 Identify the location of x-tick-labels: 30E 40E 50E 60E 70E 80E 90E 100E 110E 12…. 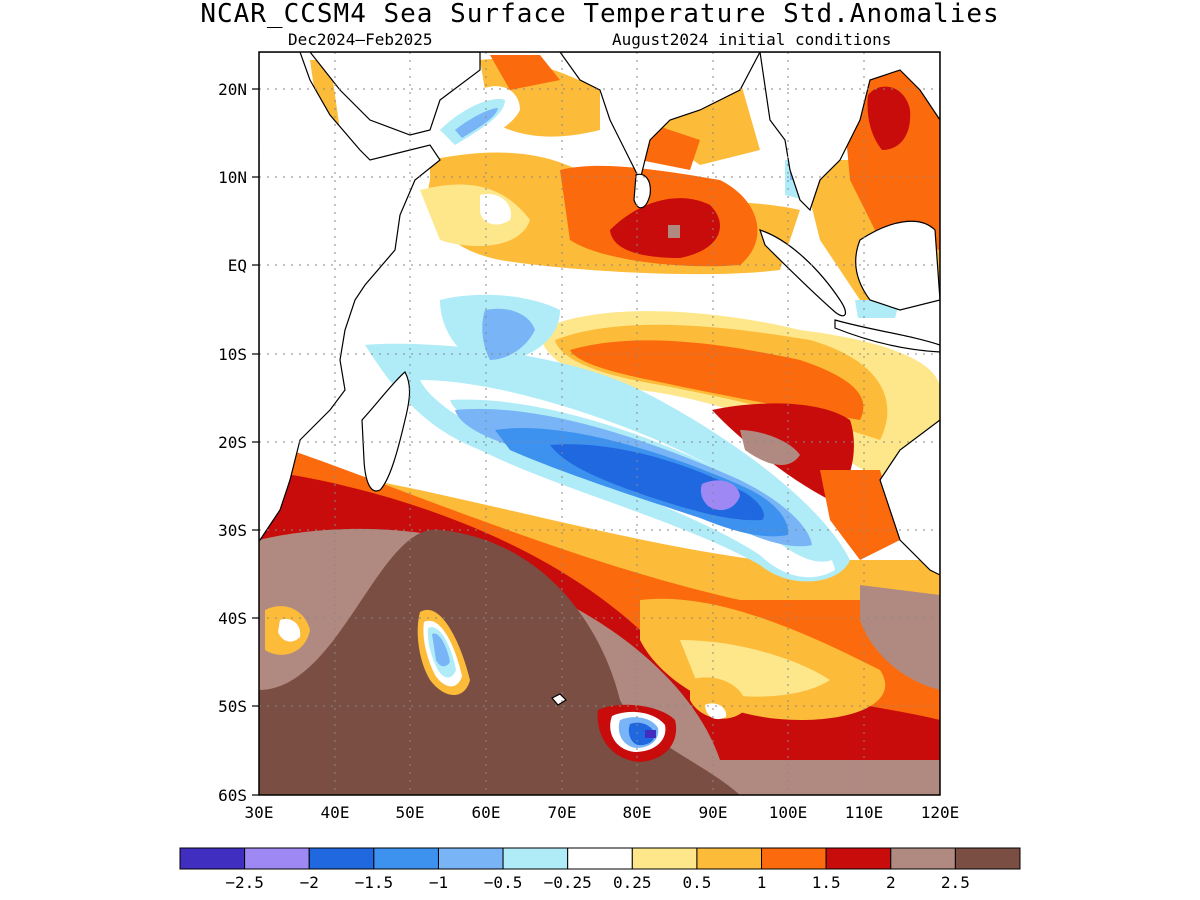
(602, 812).